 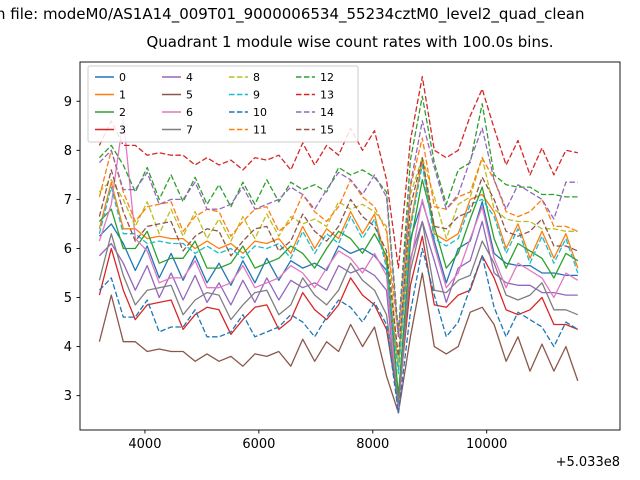 What do you see at coordinates (315, 130) in the screenshot?
I see `legend-entry: 15` at bounding box center [315, 130].